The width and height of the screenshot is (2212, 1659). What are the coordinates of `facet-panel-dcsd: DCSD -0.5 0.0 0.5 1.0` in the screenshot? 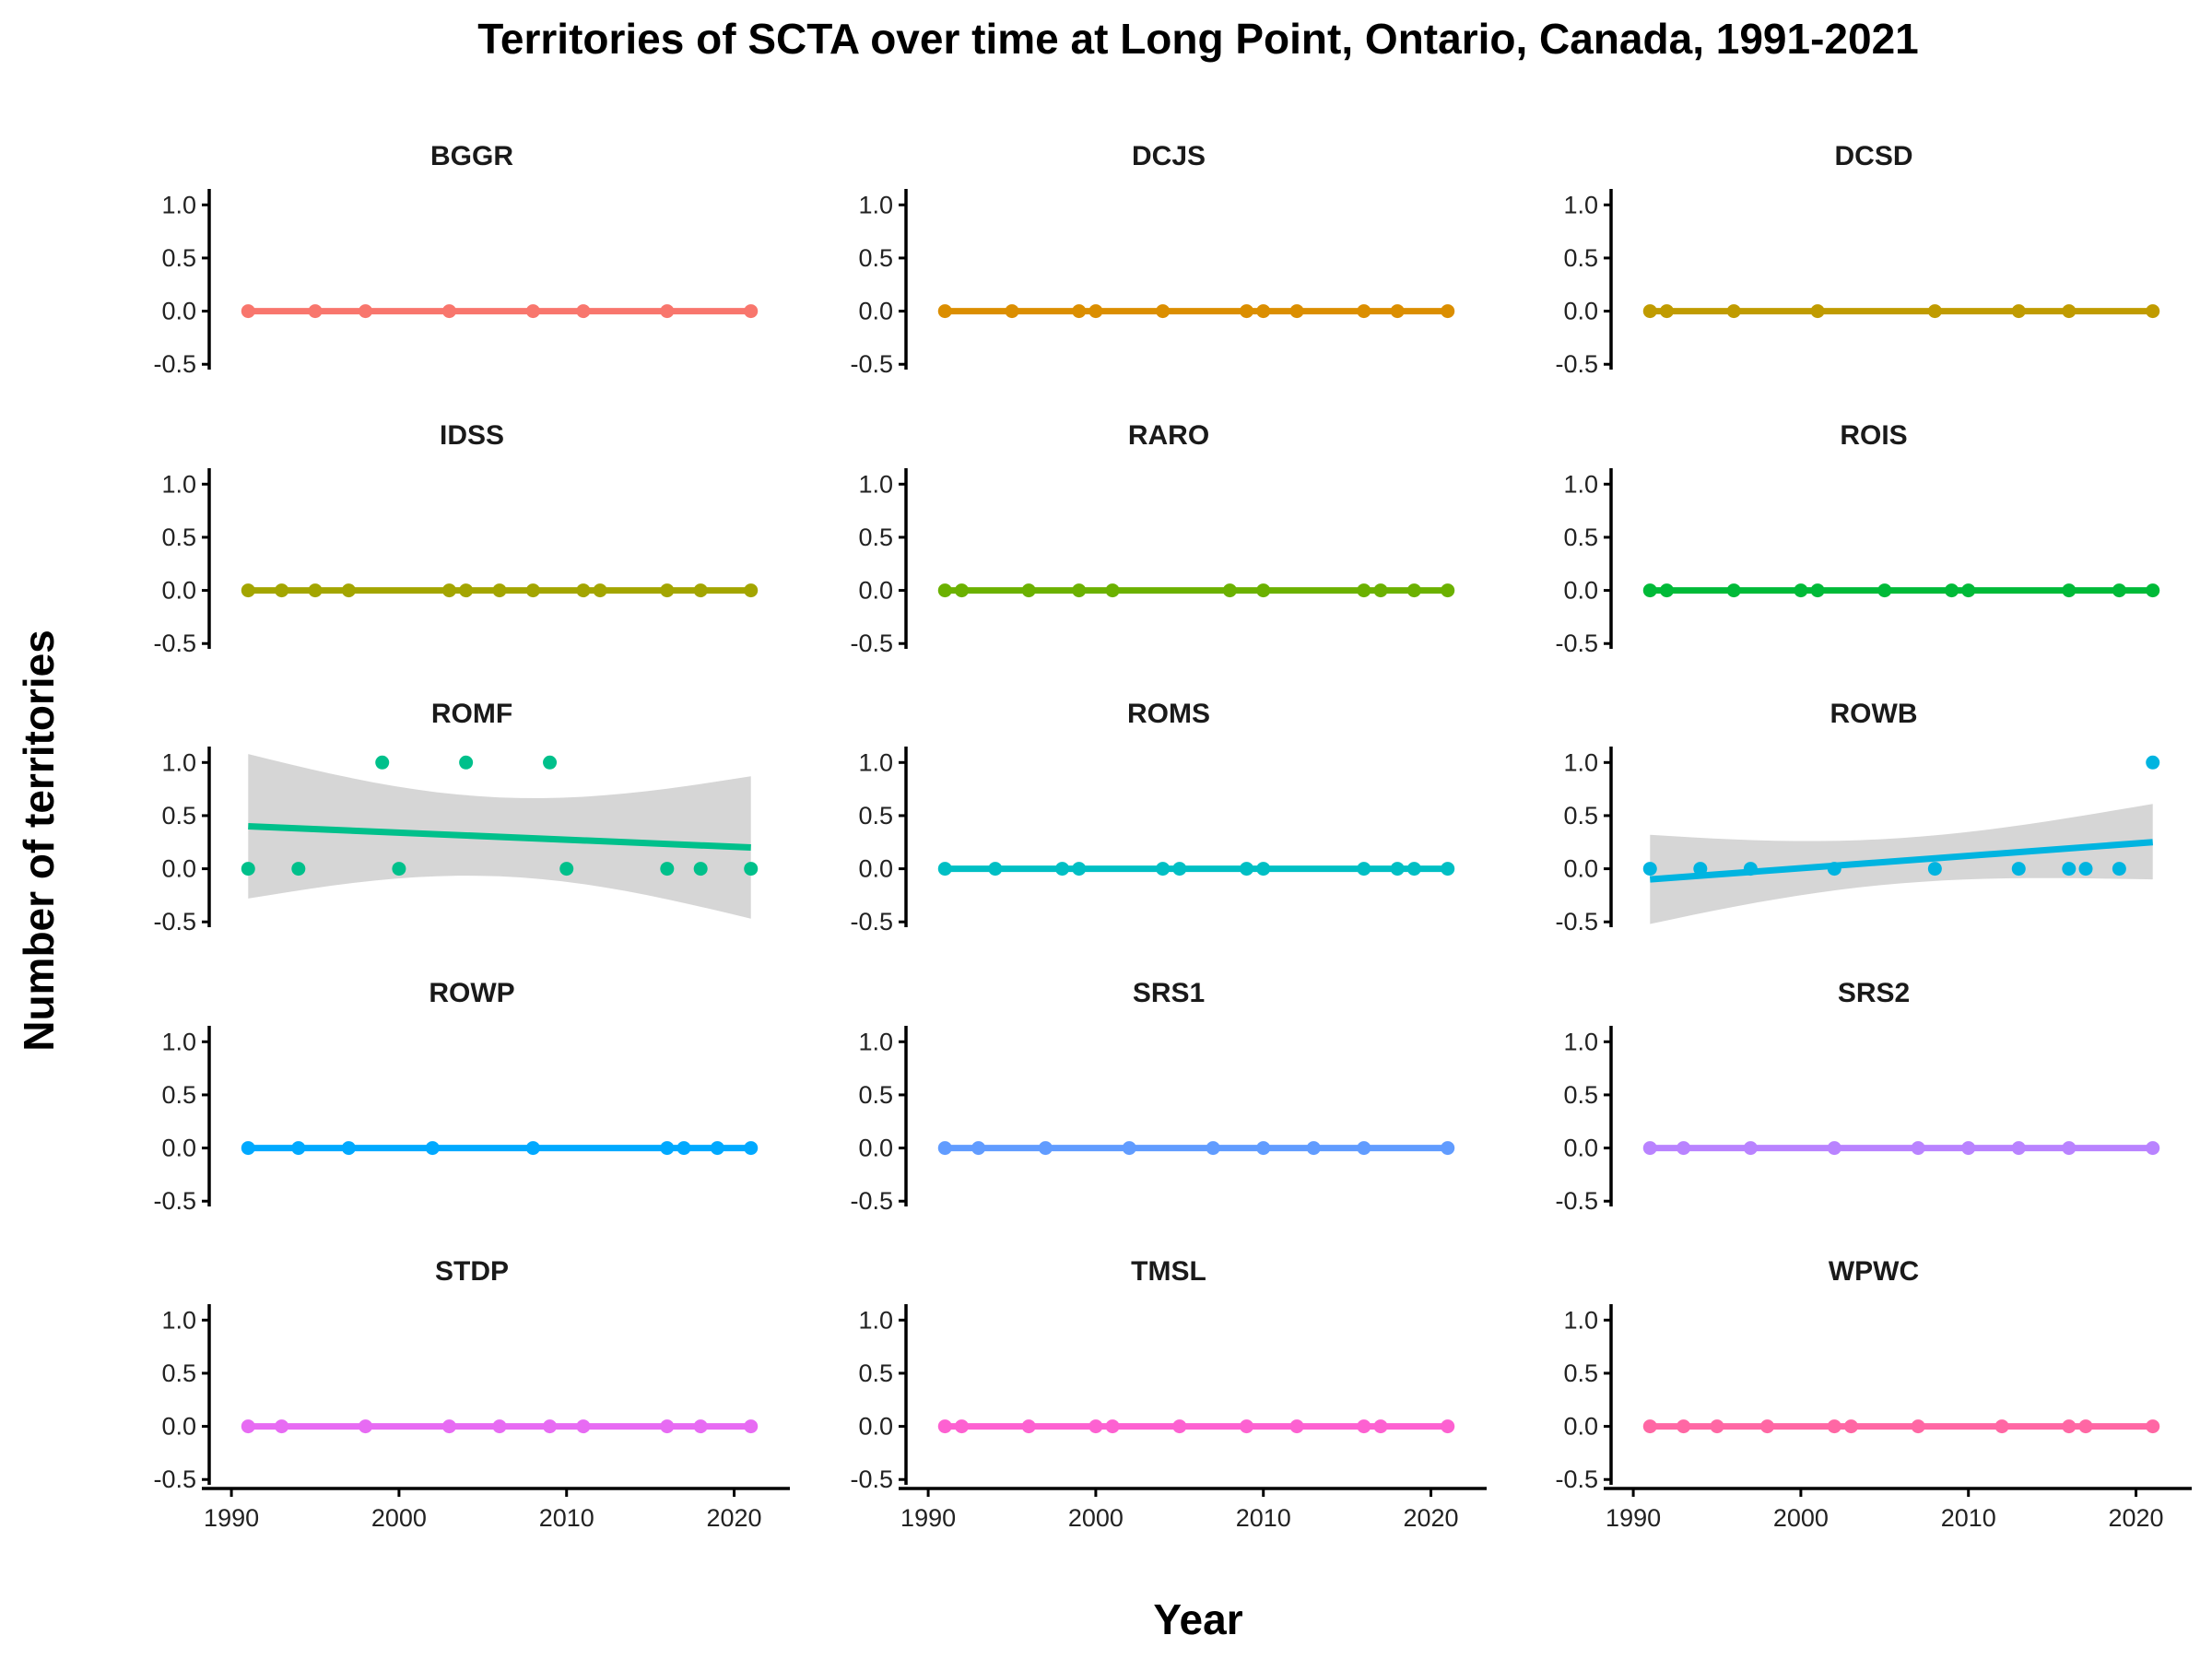 It's located at (1857, 259).